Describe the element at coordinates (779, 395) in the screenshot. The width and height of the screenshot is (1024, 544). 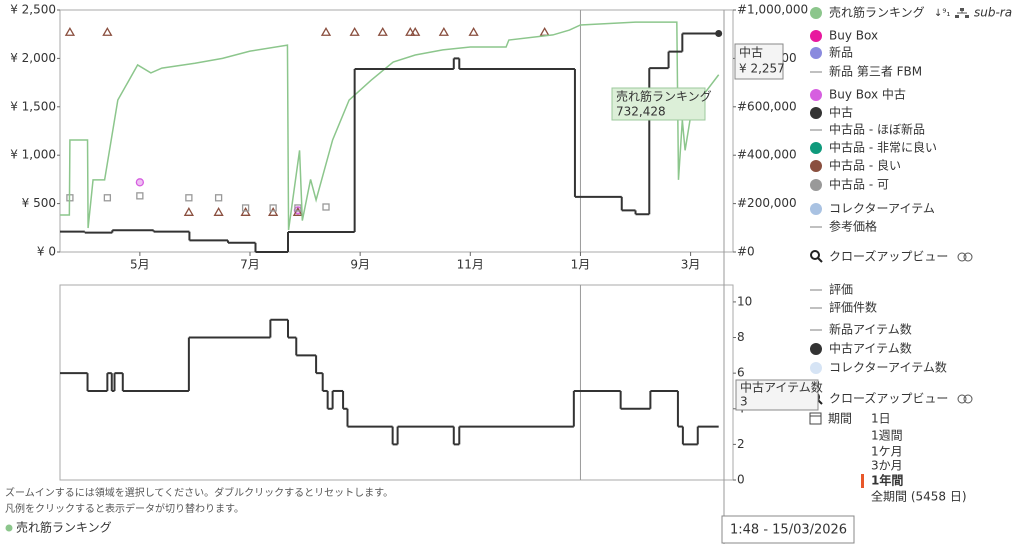
I see `tooltip-count: 中古アイテム数 3` at that location.